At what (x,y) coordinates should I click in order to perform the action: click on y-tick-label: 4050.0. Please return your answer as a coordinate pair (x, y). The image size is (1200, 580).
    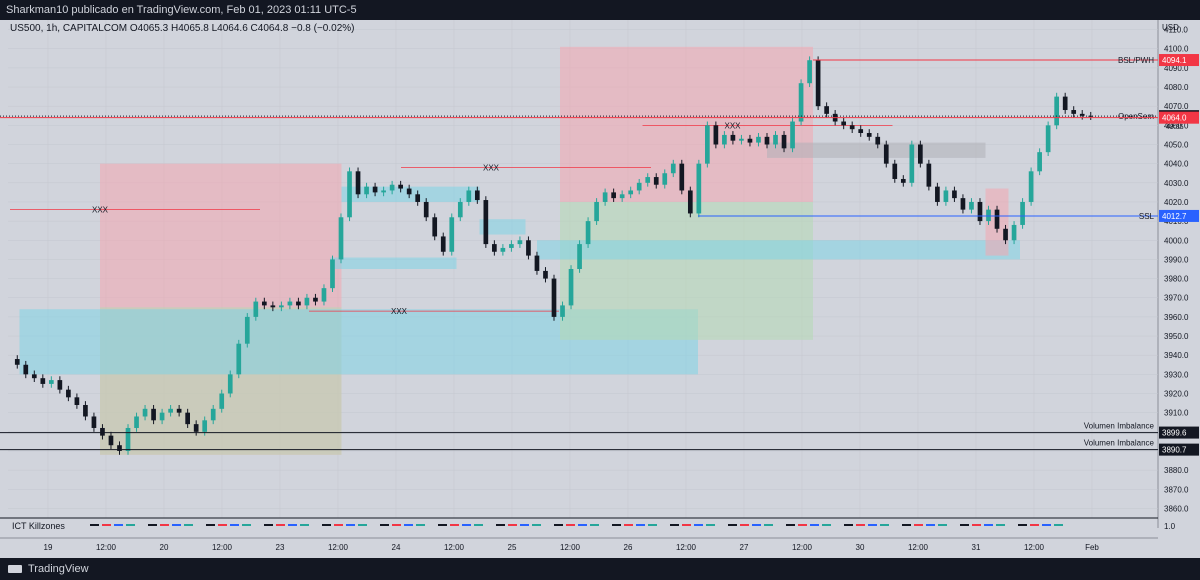
    Looking at the image, I should click on (1176, 145).